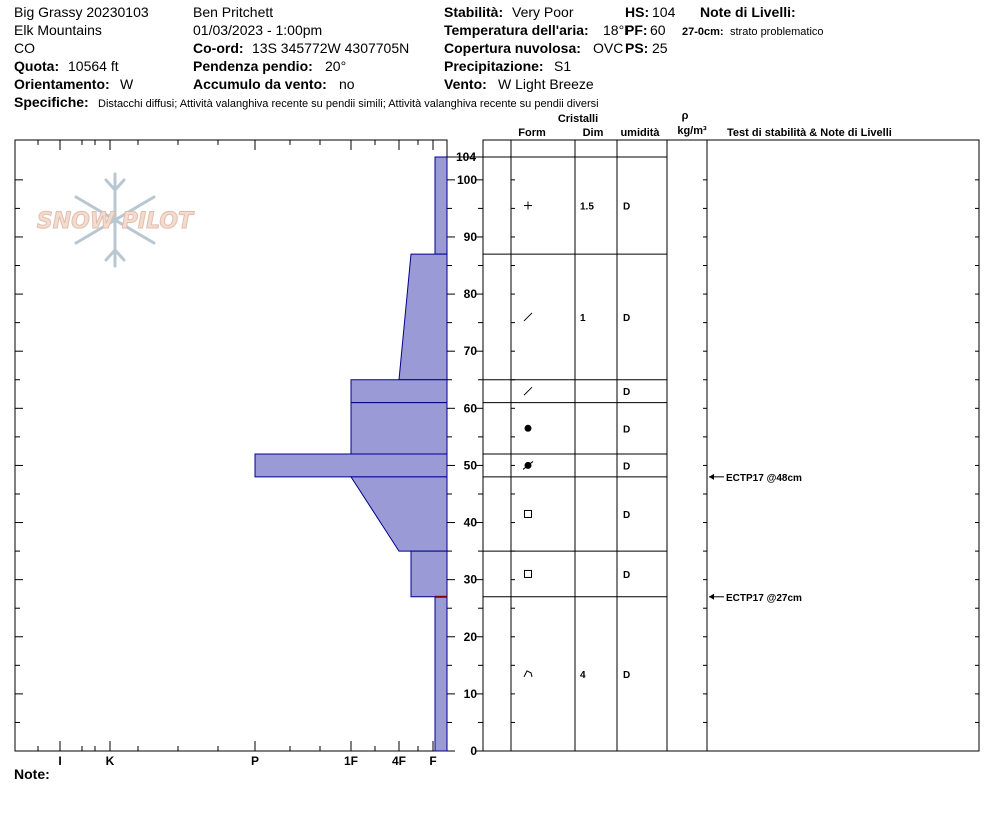  Describe the element at coordinates (471, 237) in the screenshot. I see `depth-label-90: 90` at that location.